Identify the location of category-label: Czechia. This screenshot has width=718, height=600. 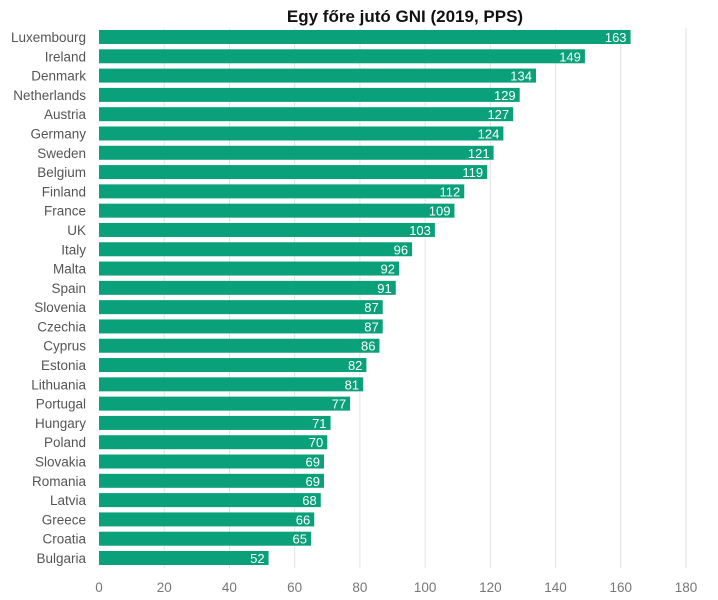
(61, 326).